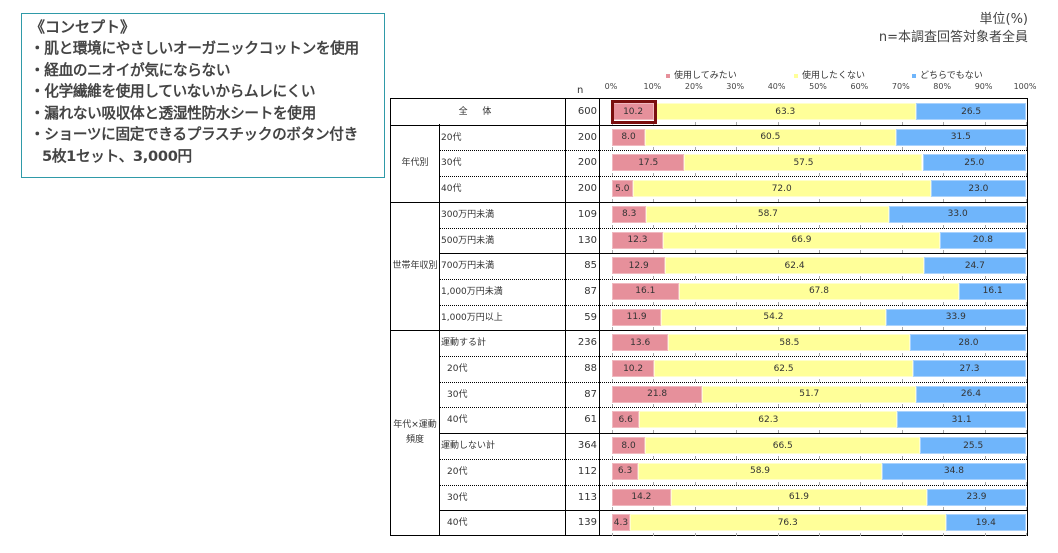 This screenshot has height=553, width=1058. I want to click on row-label: 700万円未満, so click(468, 266).